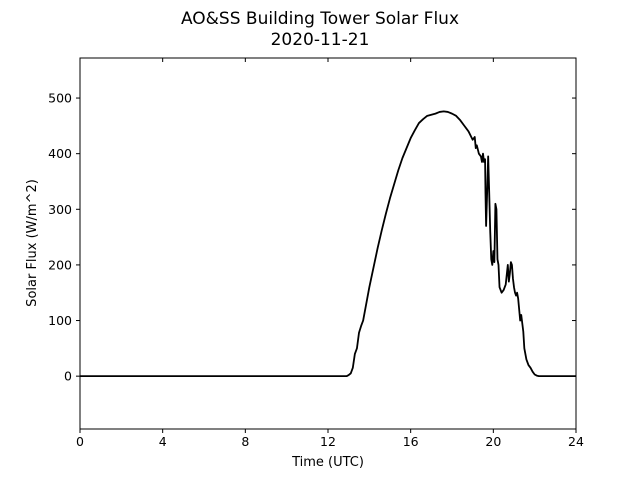  What do you see at coordinates (328, 441) in the screenshot?
I see `x-tick-label: 12` at bounding box center [328, 441].